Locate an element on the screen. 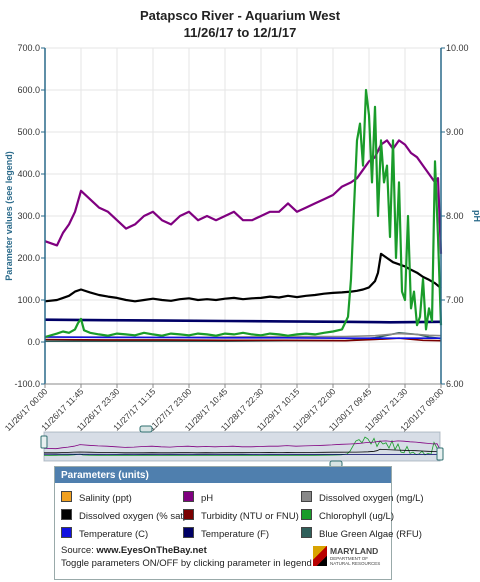 Image resolution: width=480 pixels, height=582 pixels. y-tick-label: 700.0 is located at coordinates (28, 48).